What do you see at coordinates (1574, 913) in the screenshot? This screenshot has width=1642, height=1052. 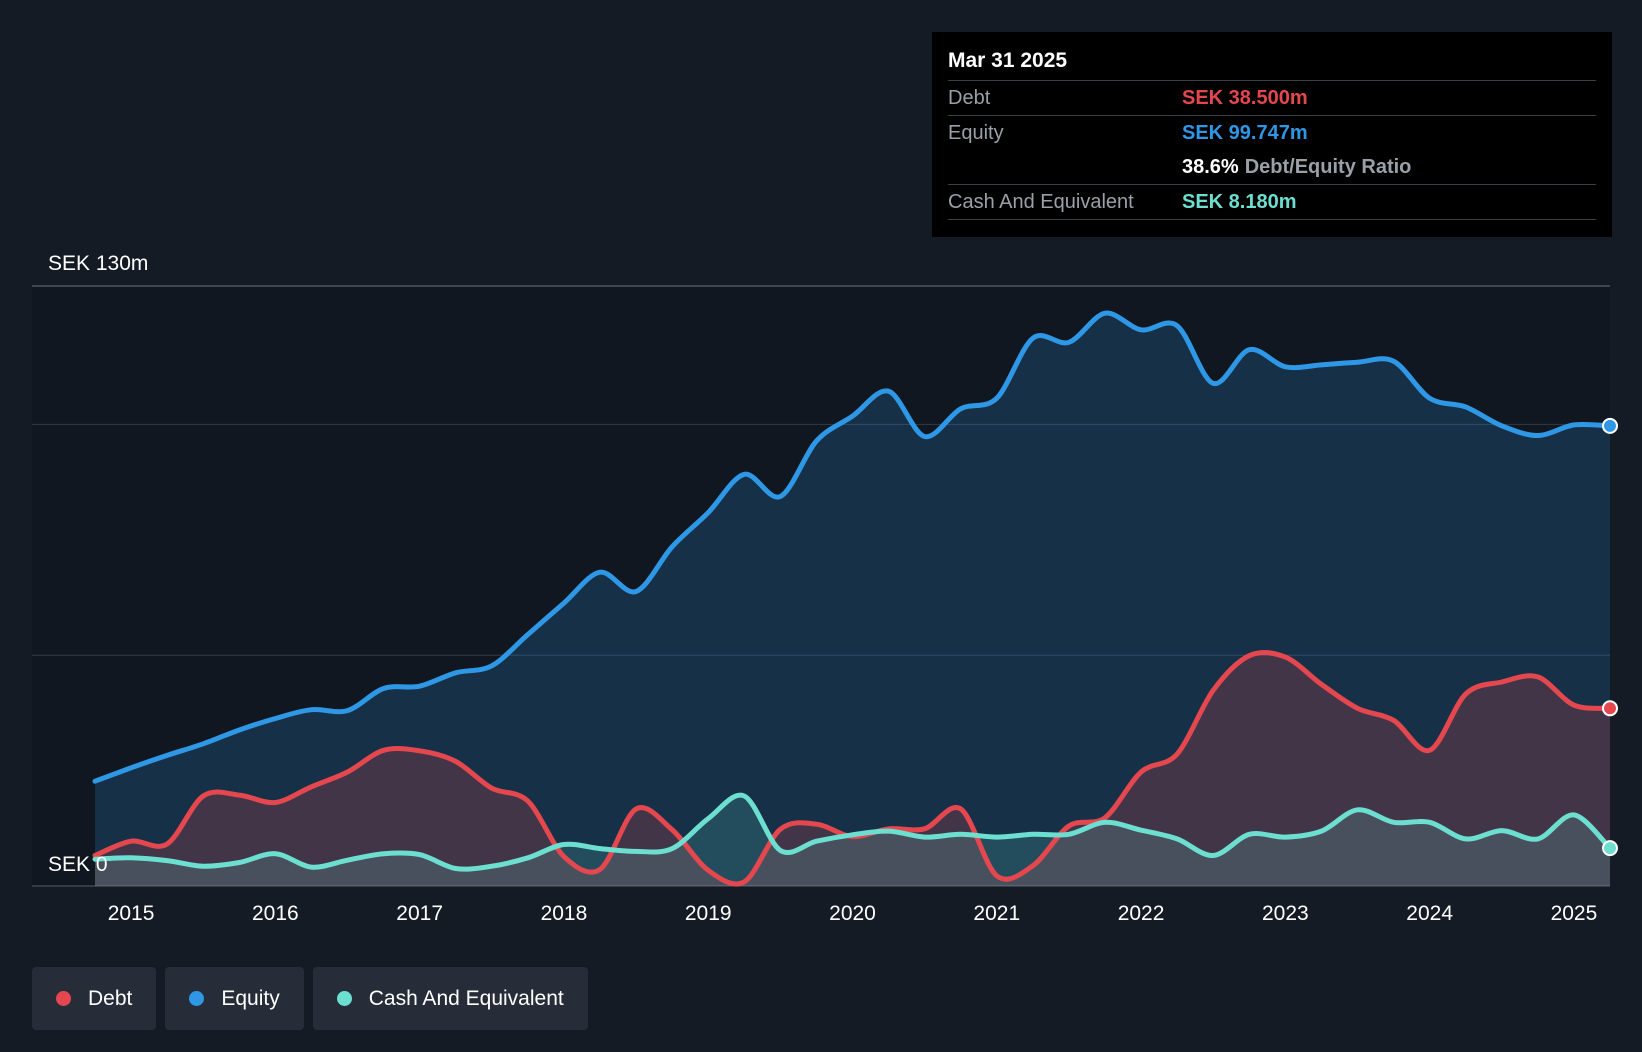 I see `x-tick-label: 2025` at bounding box center [1574, 913].